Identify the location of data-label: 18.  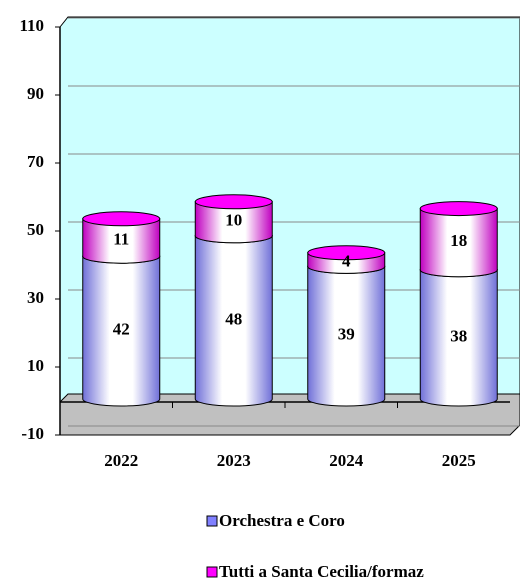
(458, 240).